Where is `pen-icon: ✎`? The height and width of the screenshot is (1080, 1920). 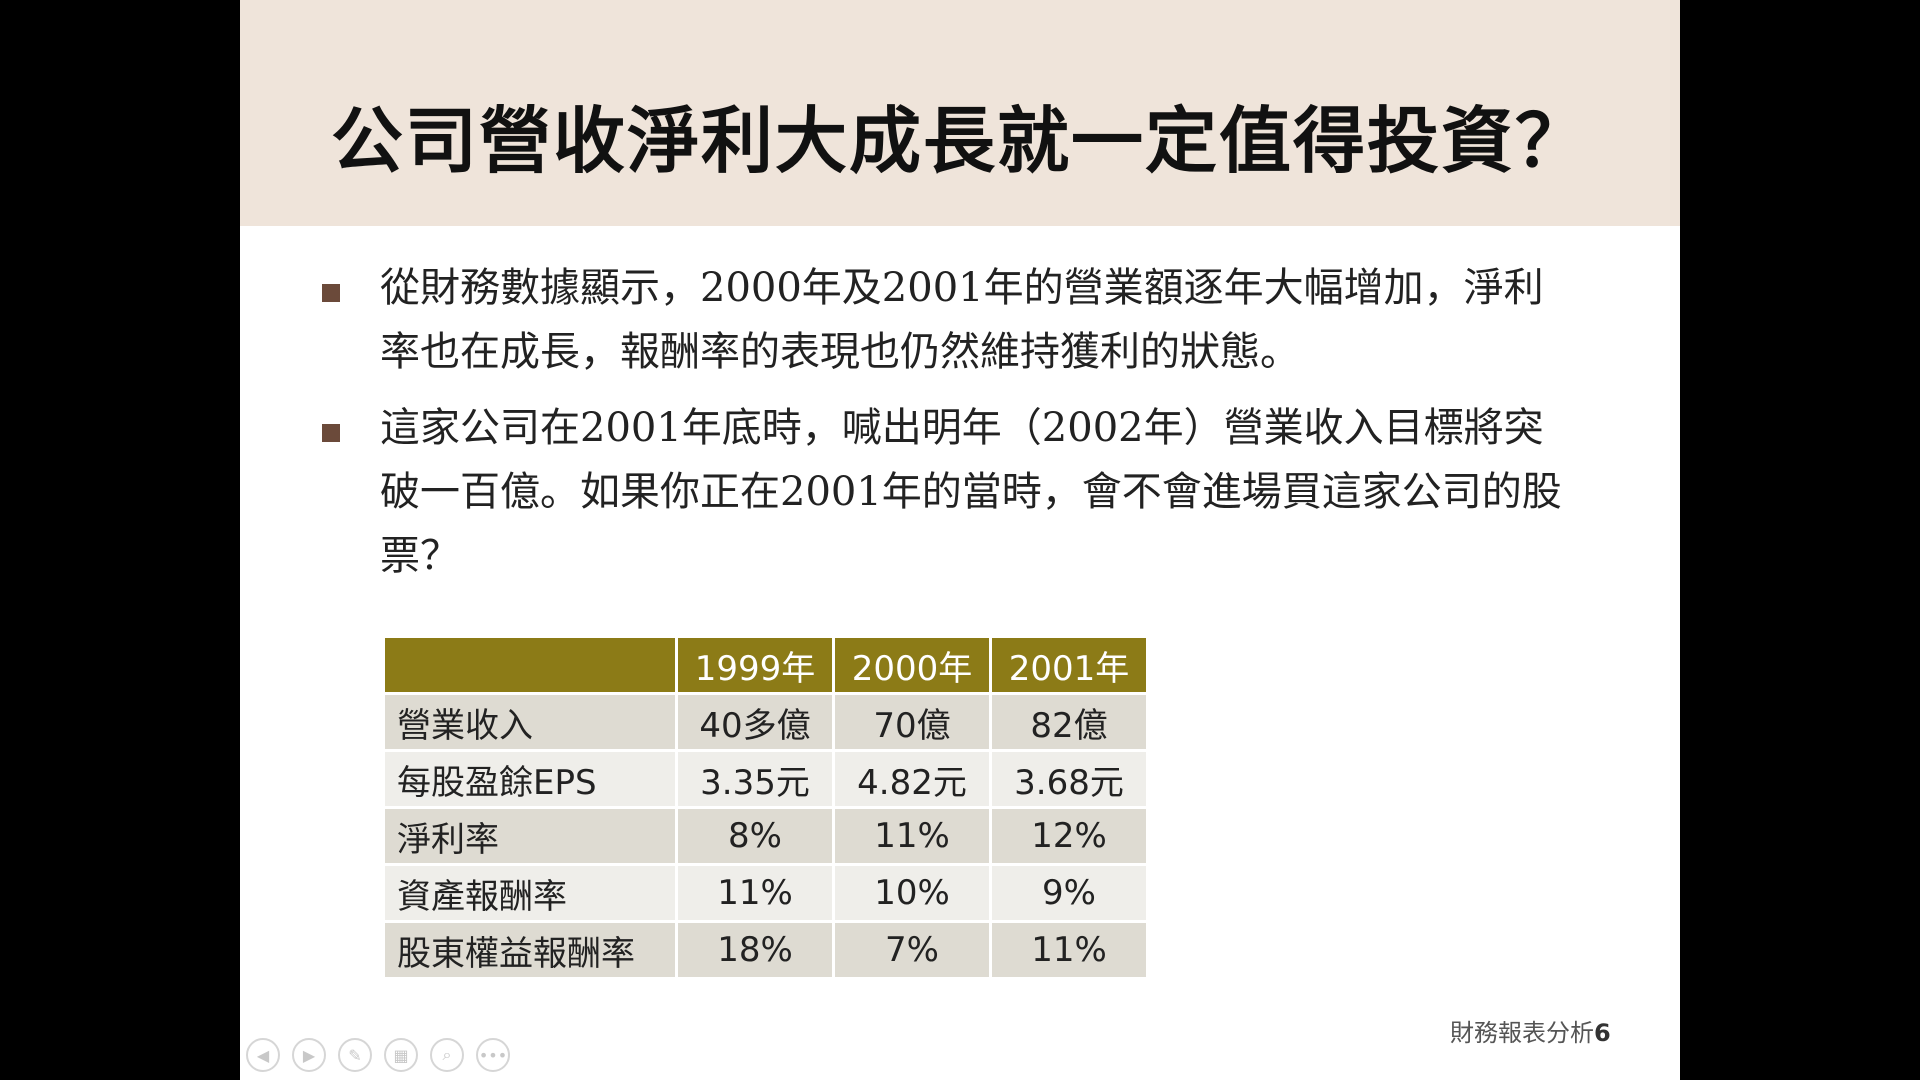
pen-icon: ✎ is located at coordinates (355, 1055).